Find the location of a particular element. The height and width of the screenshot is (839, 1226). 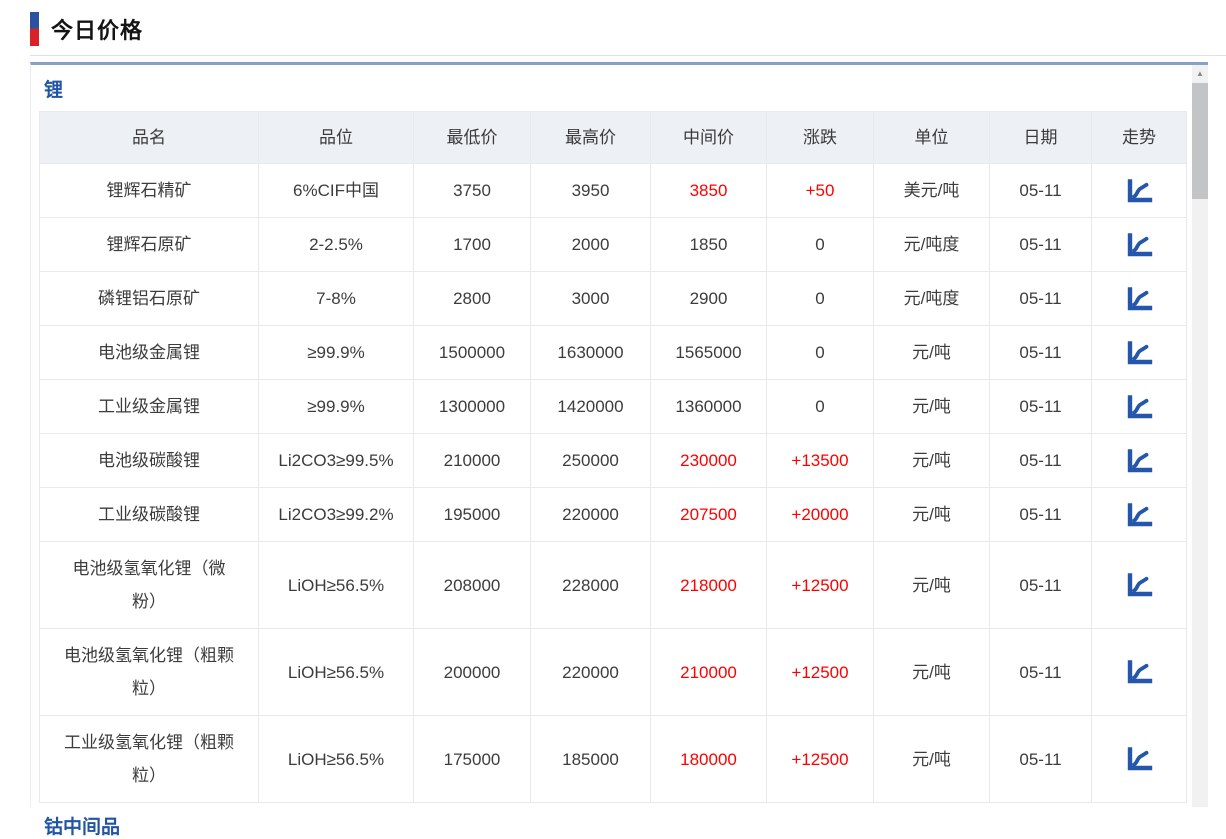

high-price-cell: 185000 is located at coordinates (590, 759).